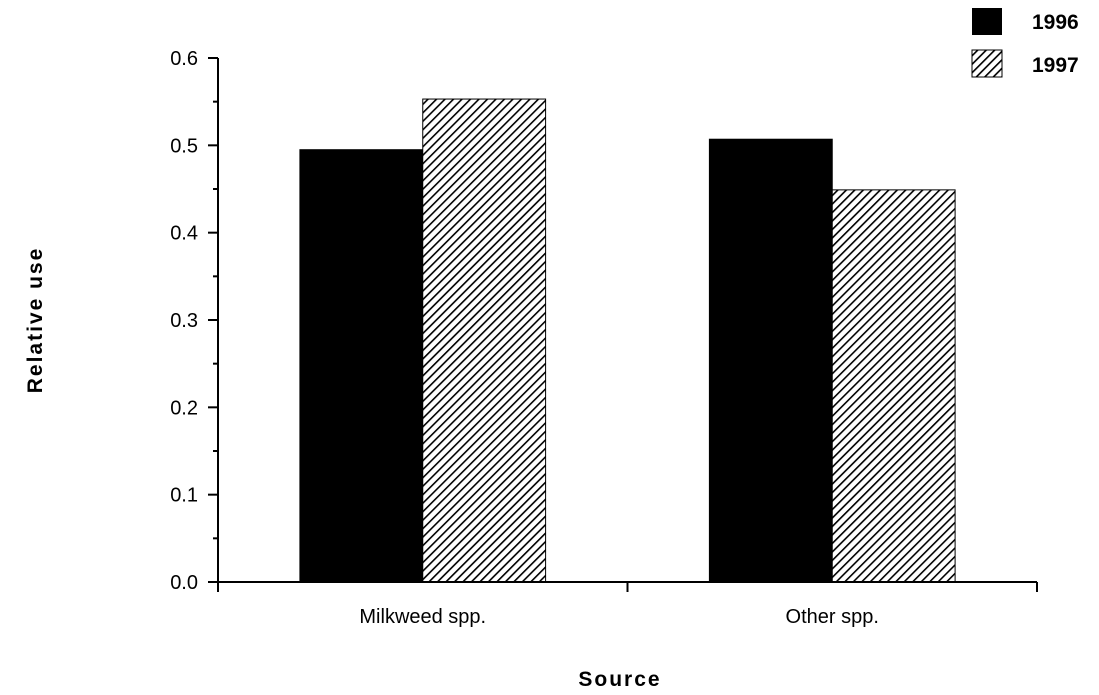 This screenshot has height=695, width=1099. What do you see at coordinates (184, 234) in the screenshot?
I see `y-tick-label: 0.4` at bounding box center [184, 234].